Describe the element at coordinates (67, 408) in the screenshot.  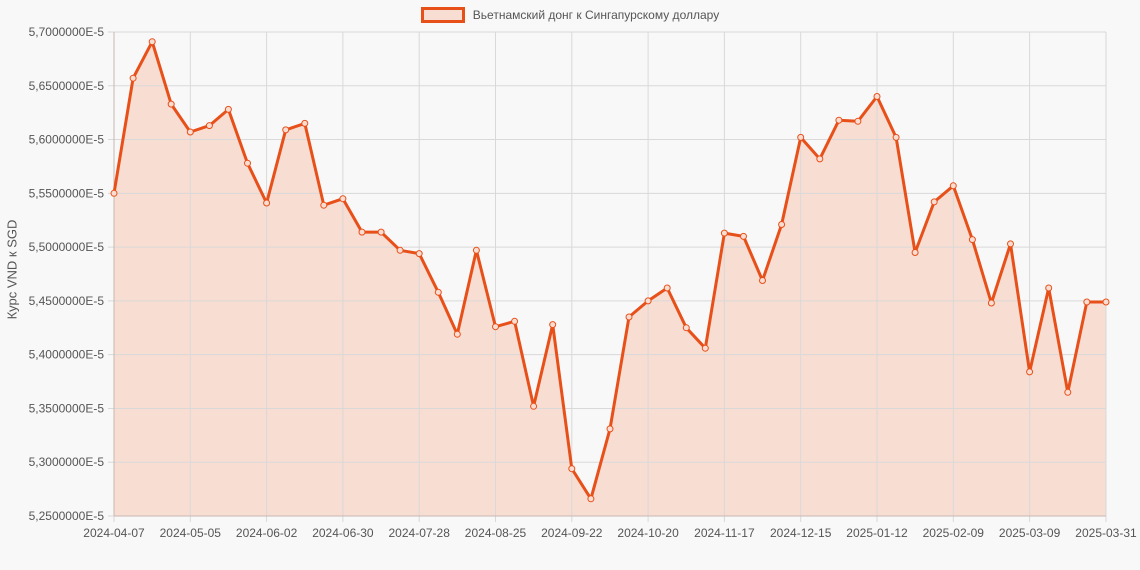
I see `y-tick-label: 5,3500000E-5` at that location.